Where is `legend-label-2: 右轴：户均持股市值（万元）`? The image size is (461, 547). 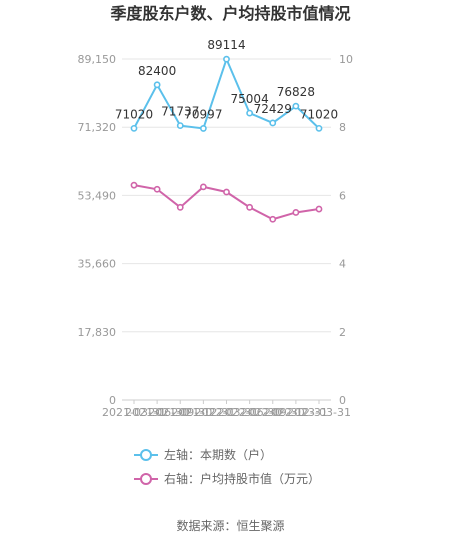
legend-label-2: 右轴：户均持股市值（万元） is located at coordinates (242, 478).